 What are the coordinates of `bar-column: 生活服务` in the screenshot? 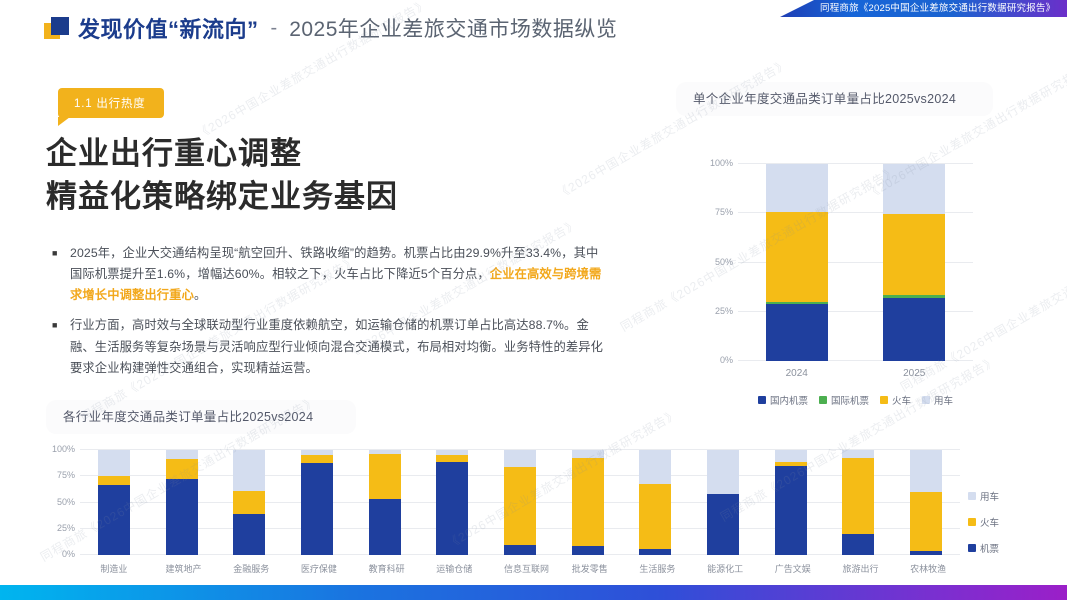 It's located at (657, 512).